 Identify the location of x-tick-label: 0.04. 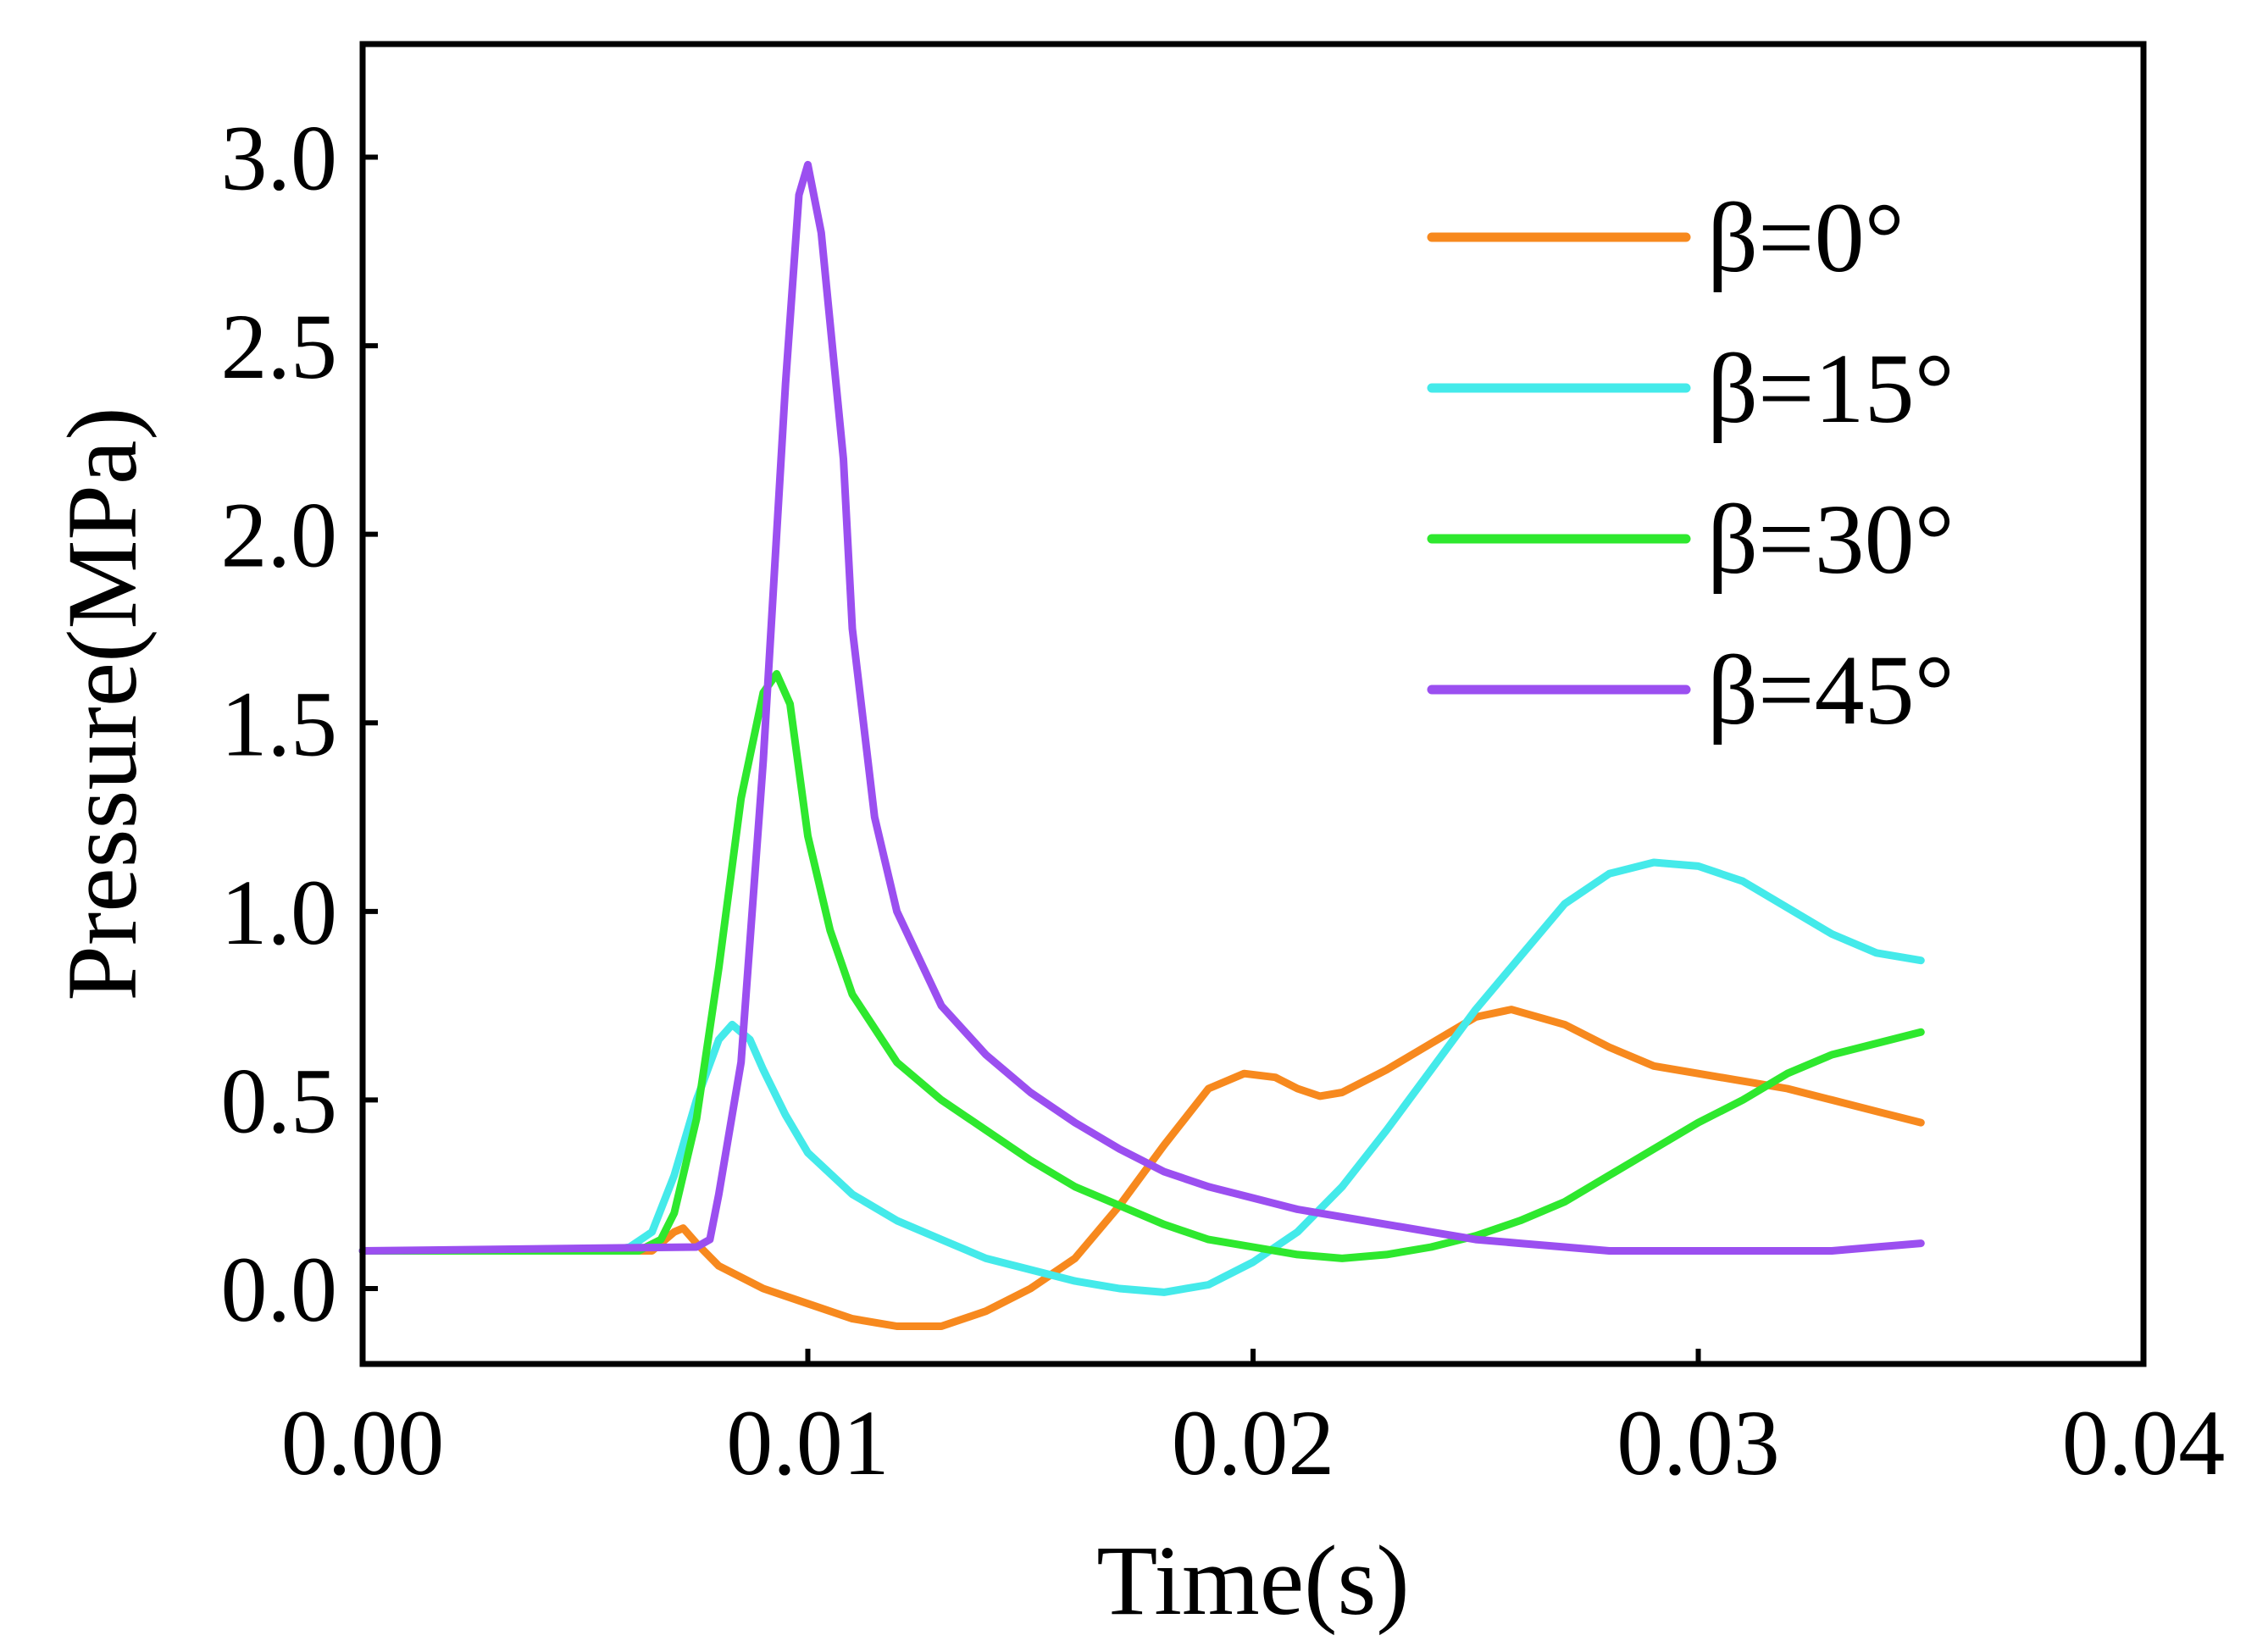
(2144, 1442).